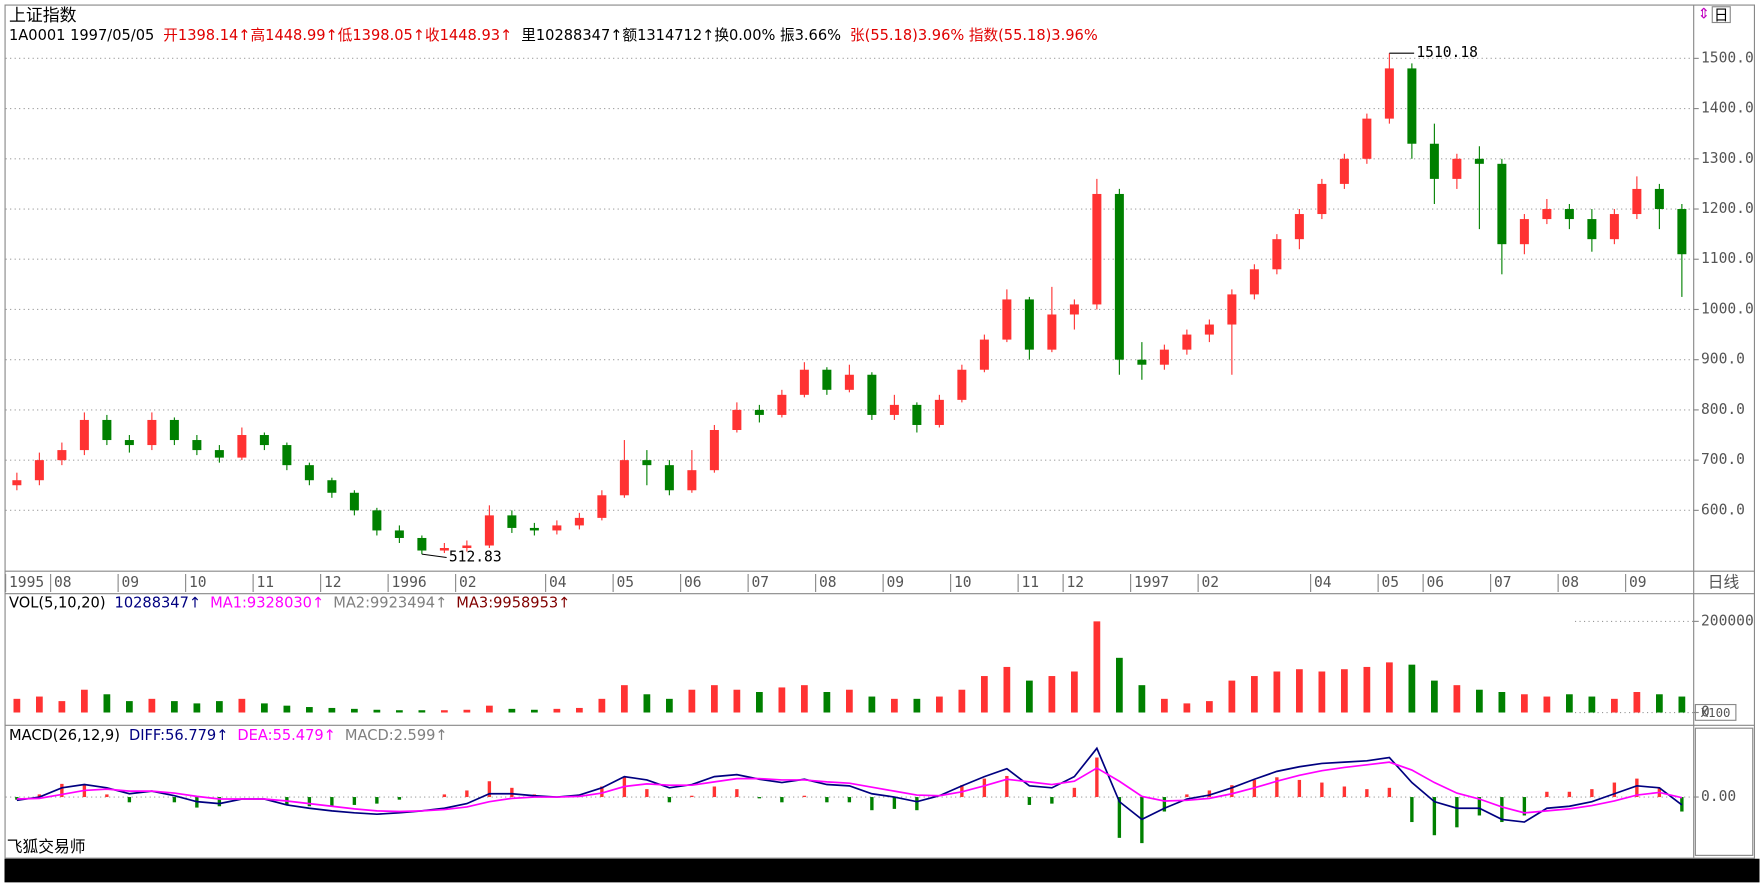 The height and width of the screenshot is (888, 1764). Describe the element at coordinates (1718, 796) in the screenshot. I see `y-tick-label: 0.00` at that location.